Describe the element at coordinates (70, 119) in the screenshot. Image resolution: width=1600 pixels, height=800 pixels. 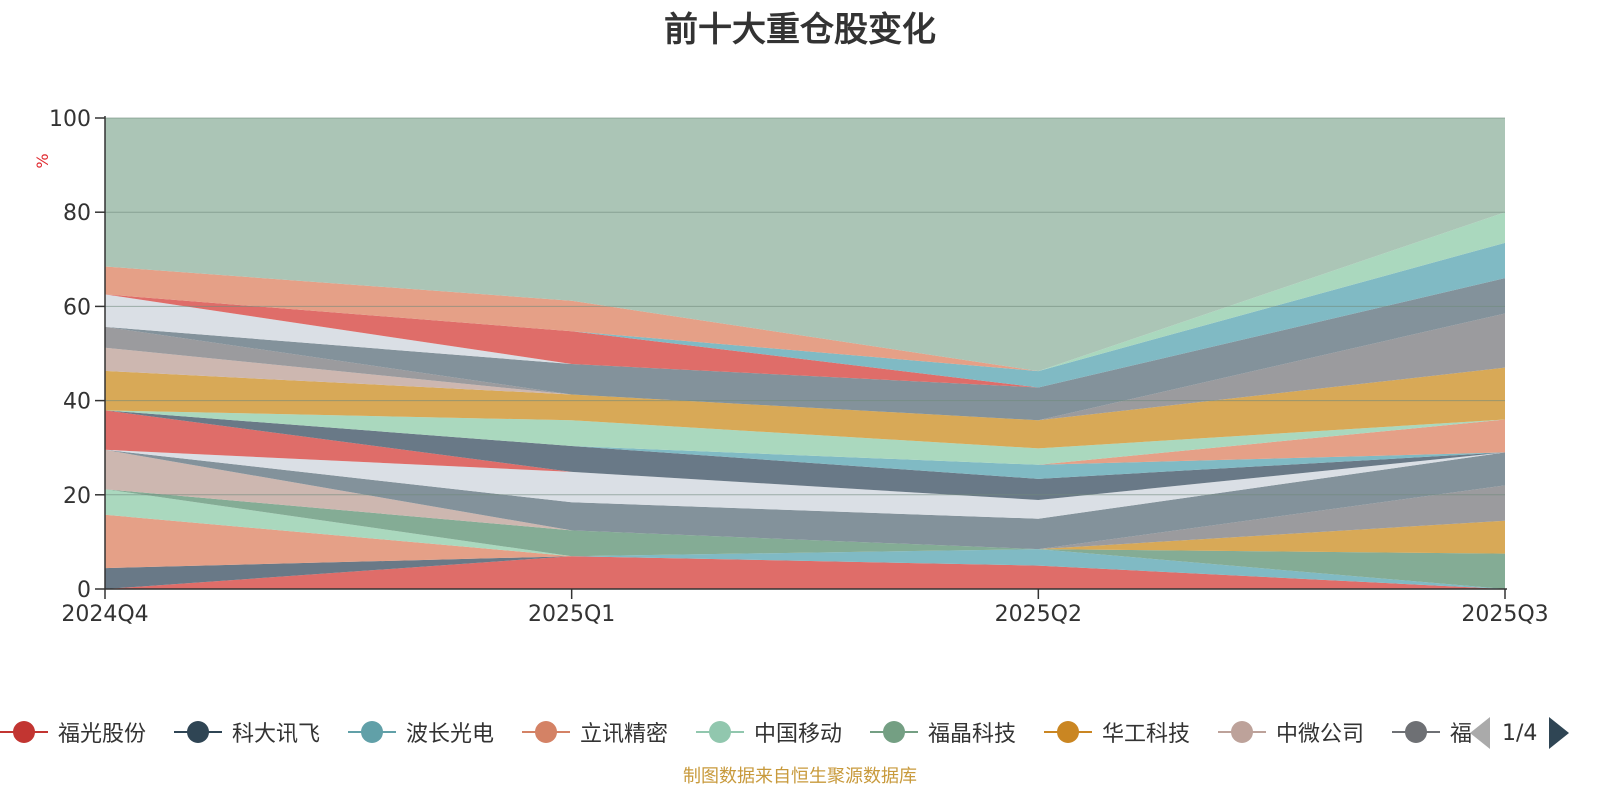
I see `y-tick-label-5: 100` at that location.